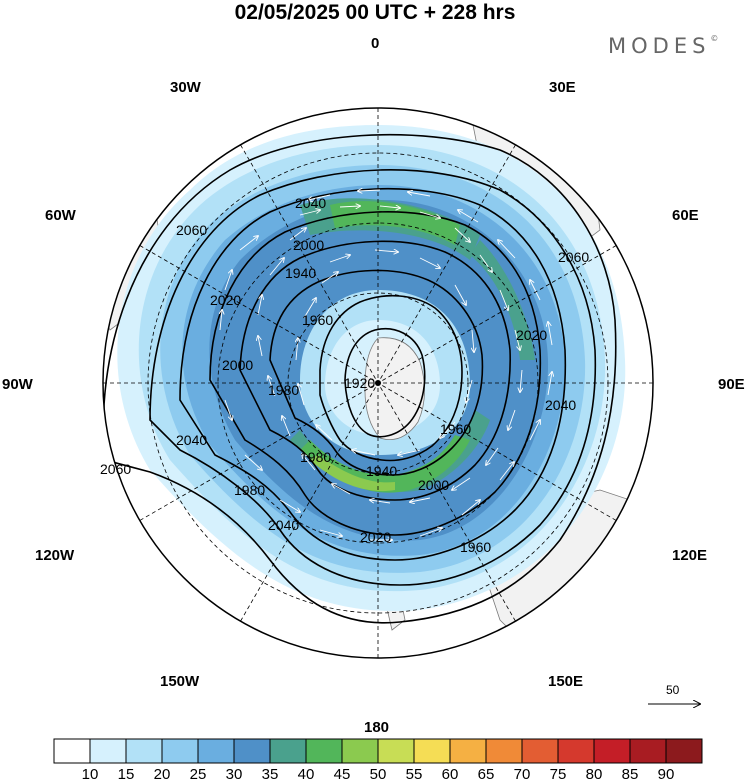 The width and height of the screenshot is (750, 782). I want to click on colorbar-tick-label: 90, so click(666, 774).